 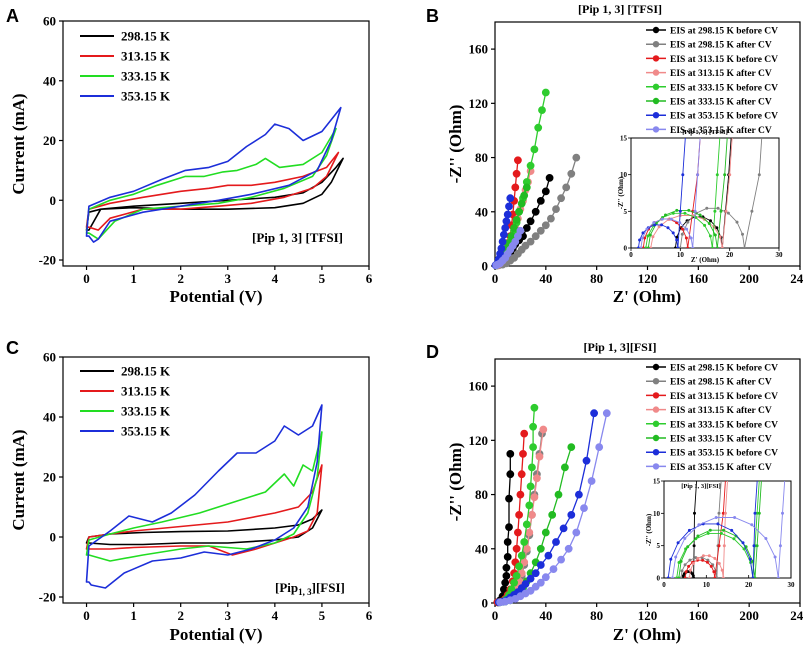 What do you see at coordinates (596, 615) in the screenshot?
I see `x-tick-label-d-80: 80` at bounding box center [596, 615].